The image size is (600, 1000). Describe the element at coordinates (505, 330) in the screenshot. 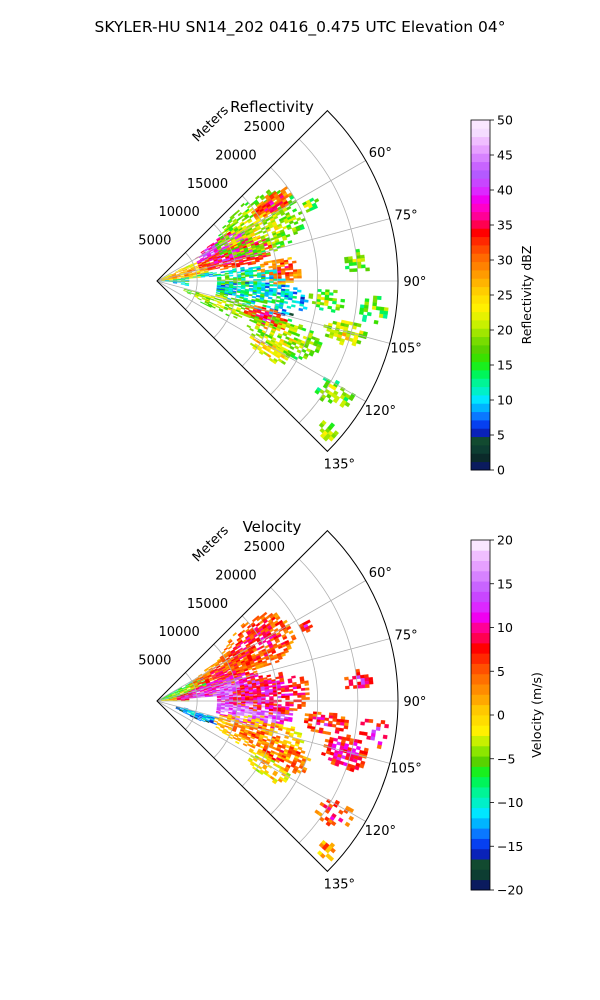

I see `colorbar-tick-label: 20` at that location.